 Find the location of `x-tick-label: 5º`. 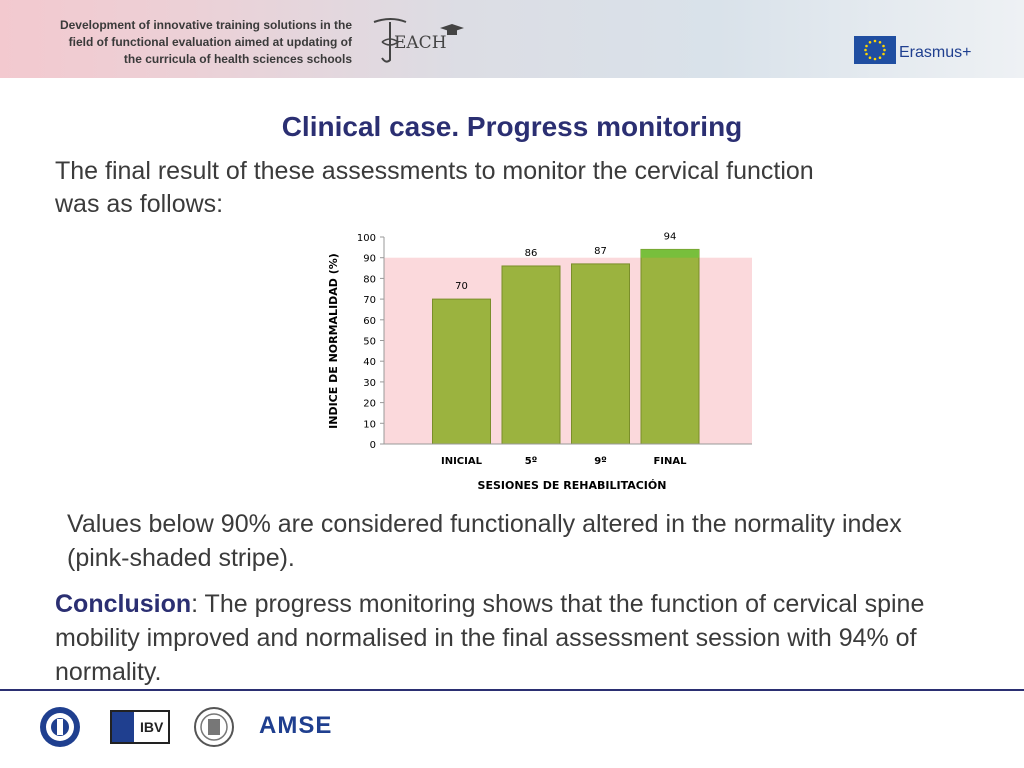

x-tick-label: 5º is located at coordinates (531, 461).